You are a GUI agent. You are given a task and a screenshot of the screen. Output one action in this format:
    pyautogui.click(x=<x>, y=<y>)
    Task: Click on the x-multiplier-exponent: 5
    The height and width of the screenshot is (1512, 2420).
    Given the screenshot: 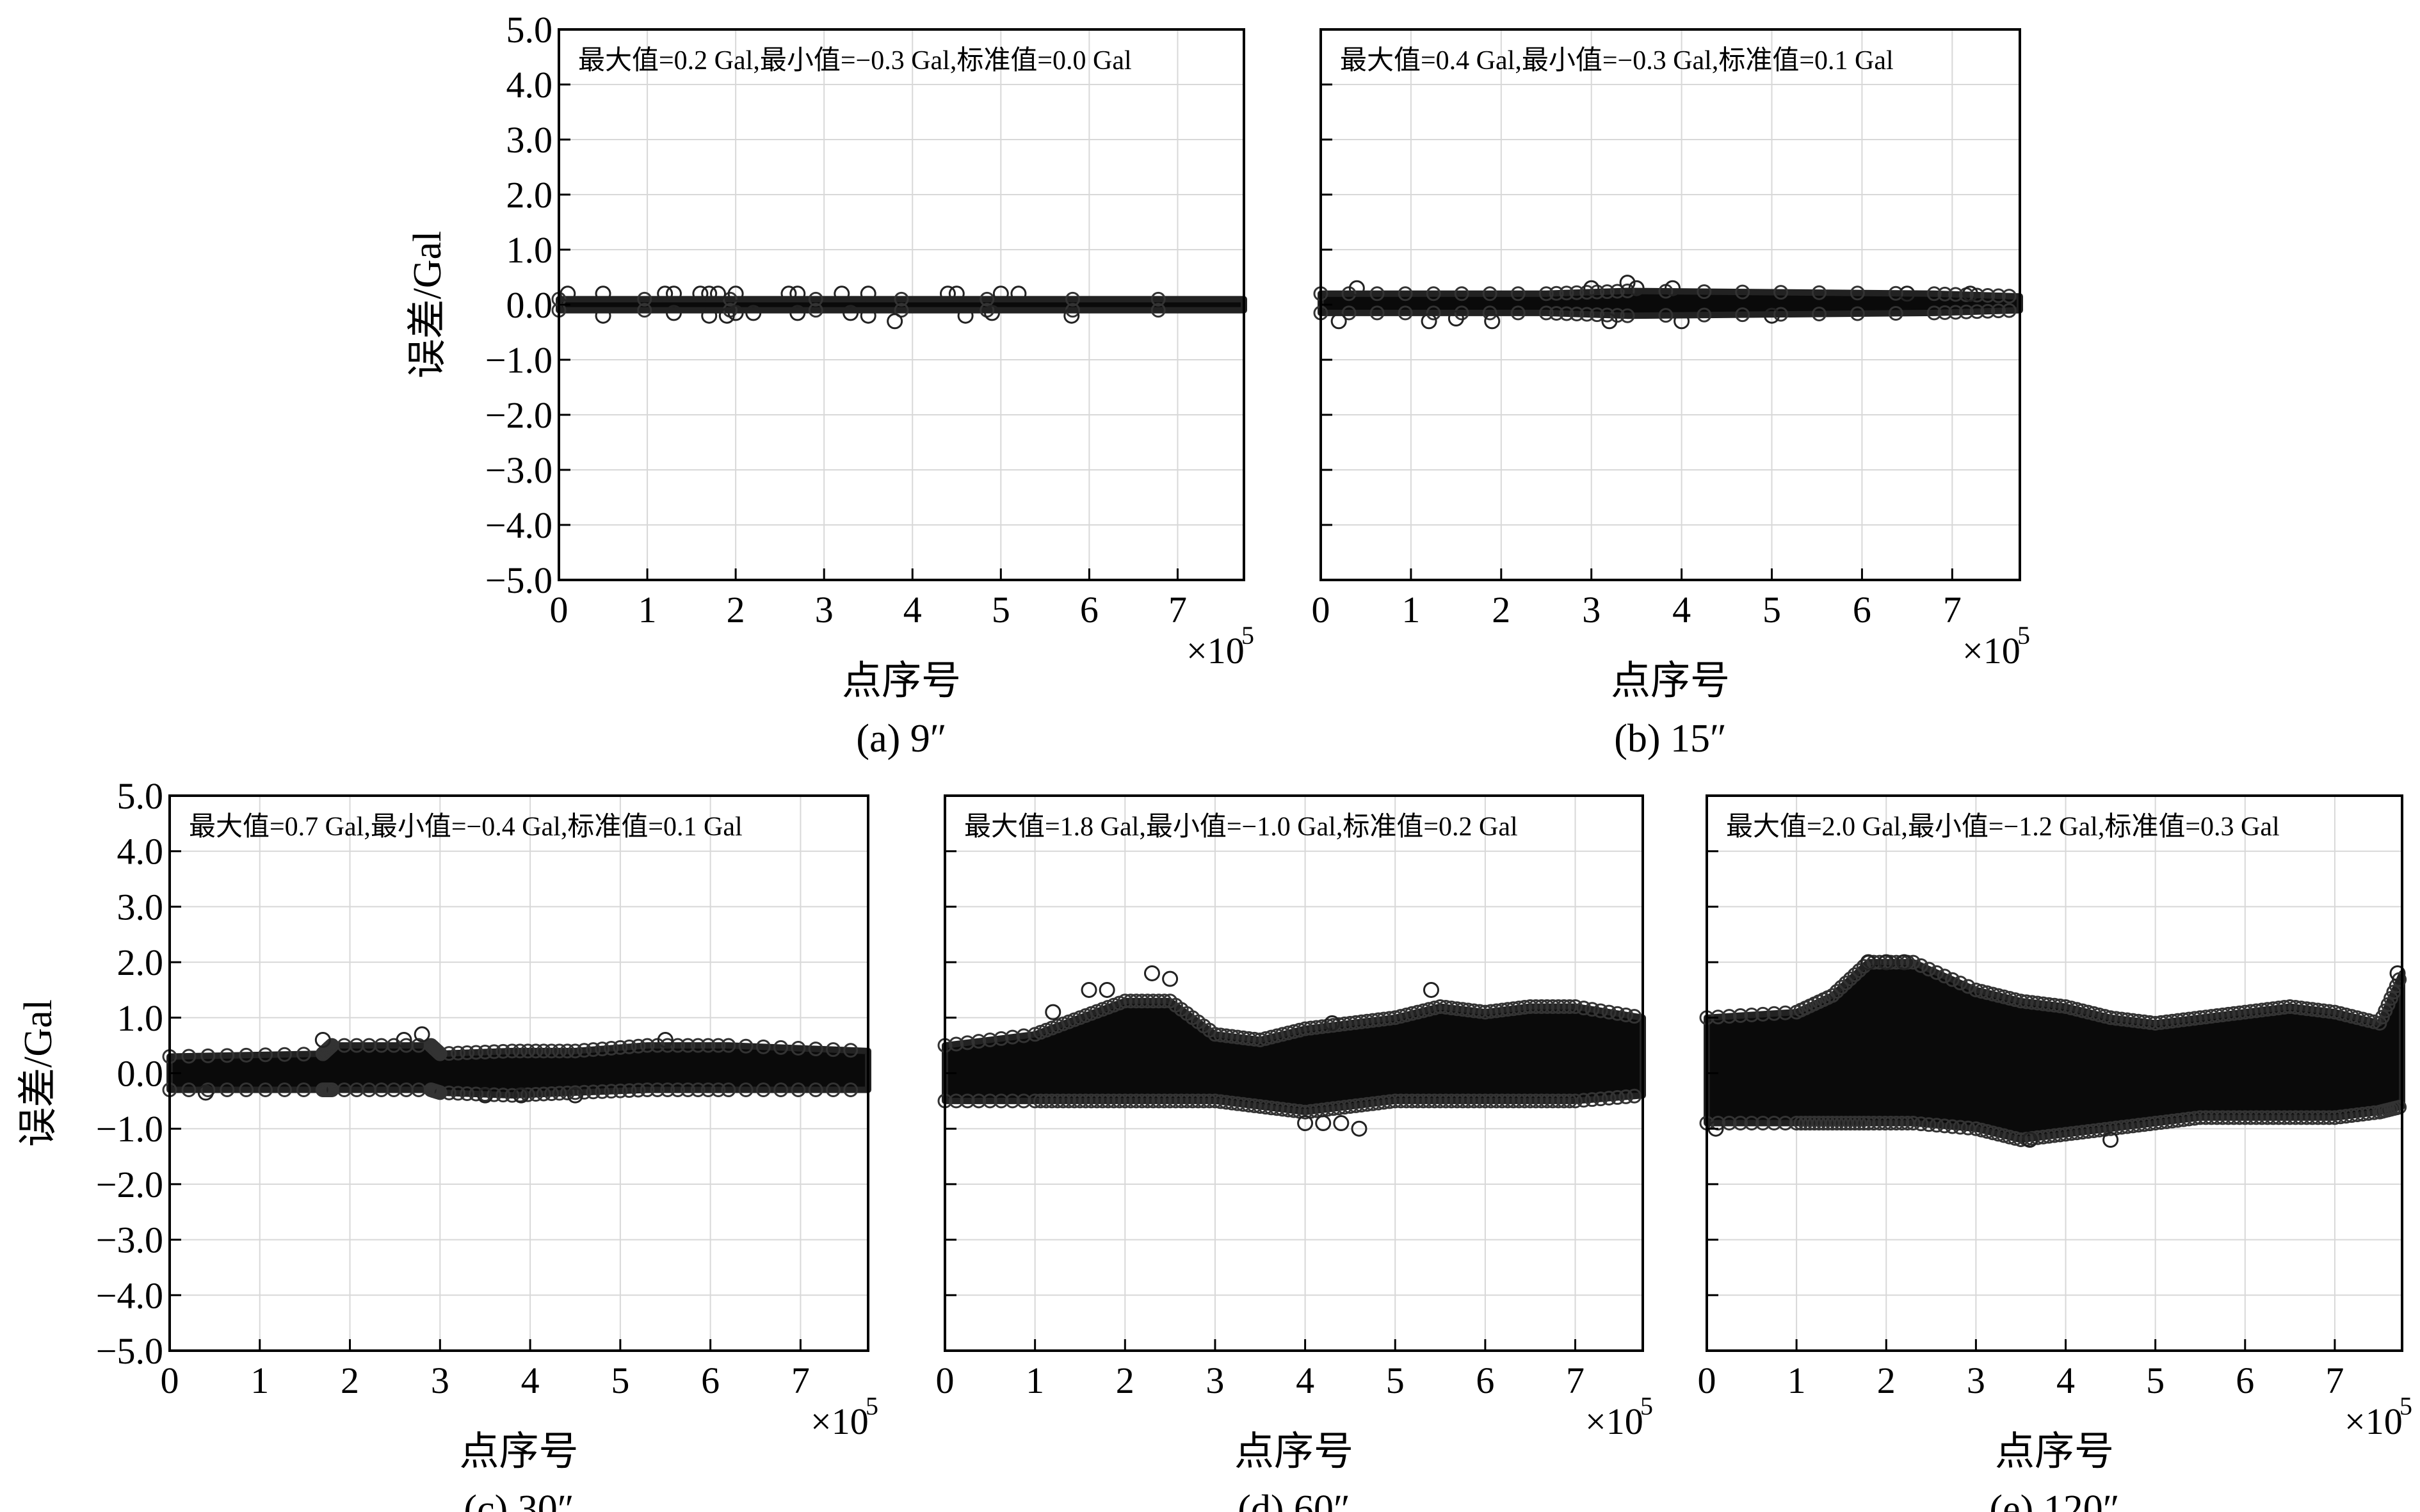 What is the action you would take?
    pyautogui.click(x=1646, y=1406)
    